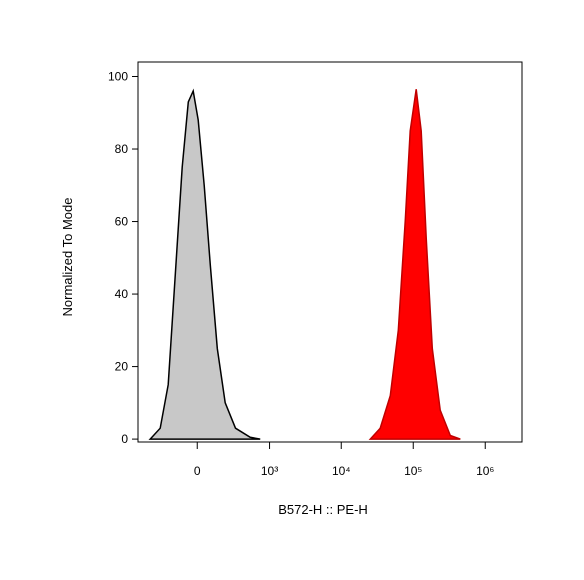 This screenshot has width=584, height=580. What do you see at coordinates (122, 222) in the screenshot?
I see `y-tick-label: 60` at bounding box center [122, 222].